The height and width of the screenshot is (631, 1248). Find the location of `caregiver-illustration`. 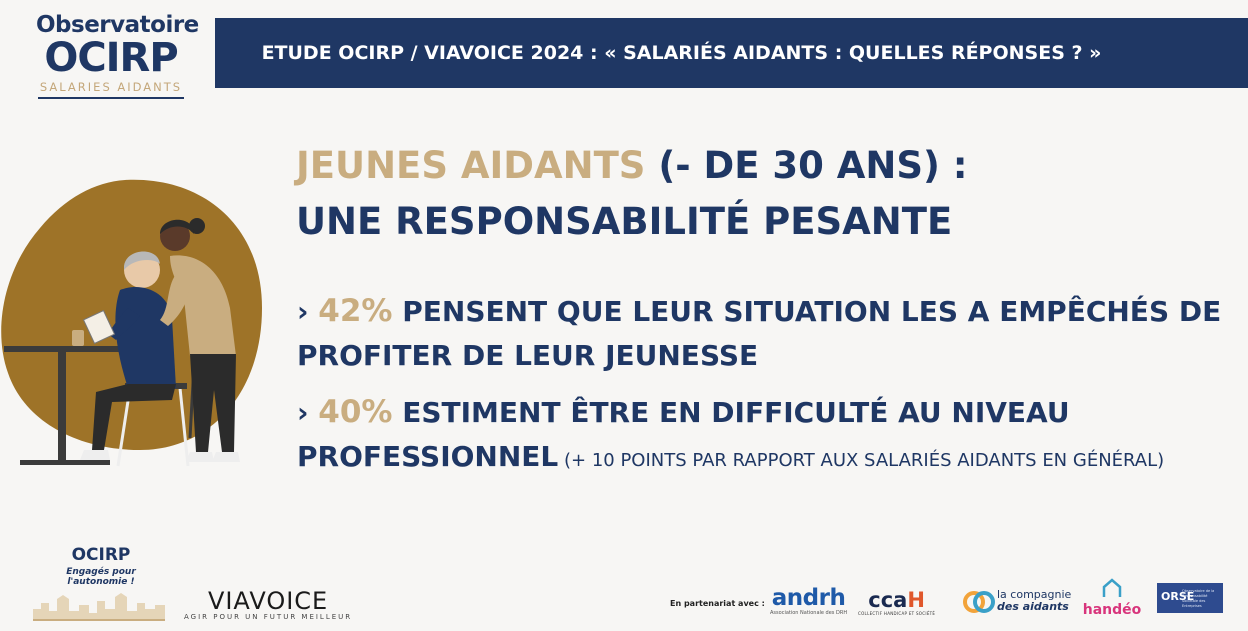

caregiver-illustration is located at coordinates (132, 323).